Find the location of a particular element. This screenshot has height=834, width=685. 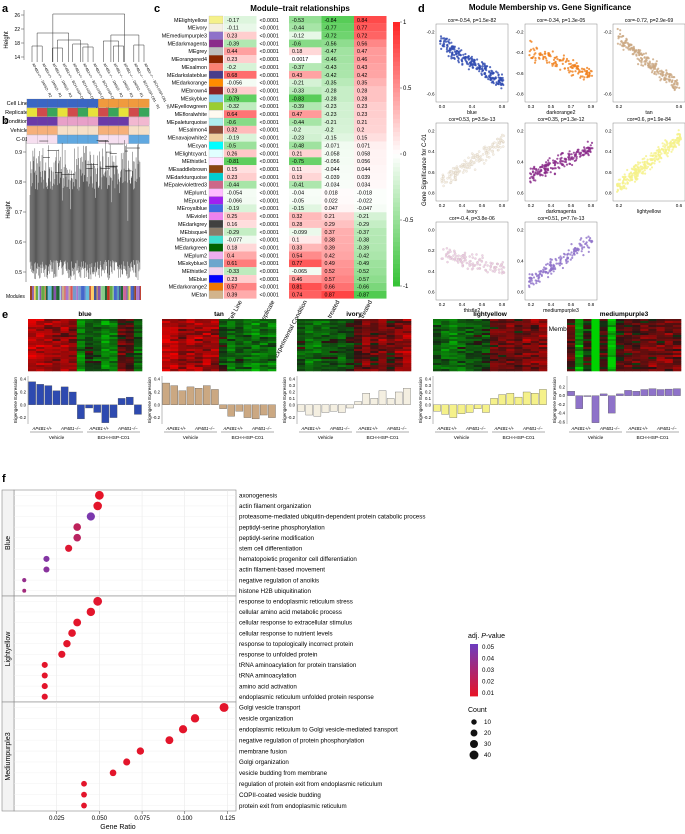

heatmap-cell-value: -0.05 is located at coordinates (298, 201).